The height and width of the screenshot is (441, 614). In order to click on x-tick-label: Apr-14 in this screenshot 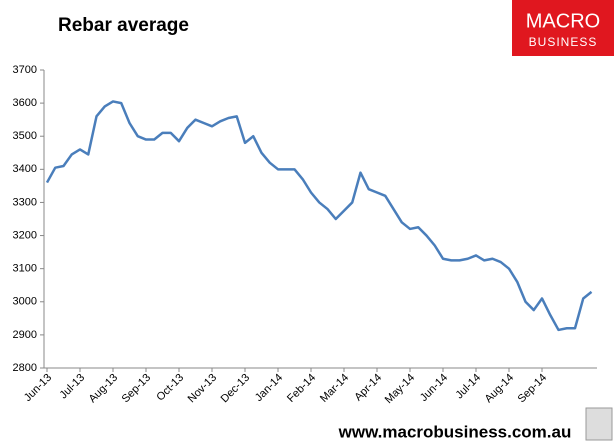, I will do `click(368, 388)`.